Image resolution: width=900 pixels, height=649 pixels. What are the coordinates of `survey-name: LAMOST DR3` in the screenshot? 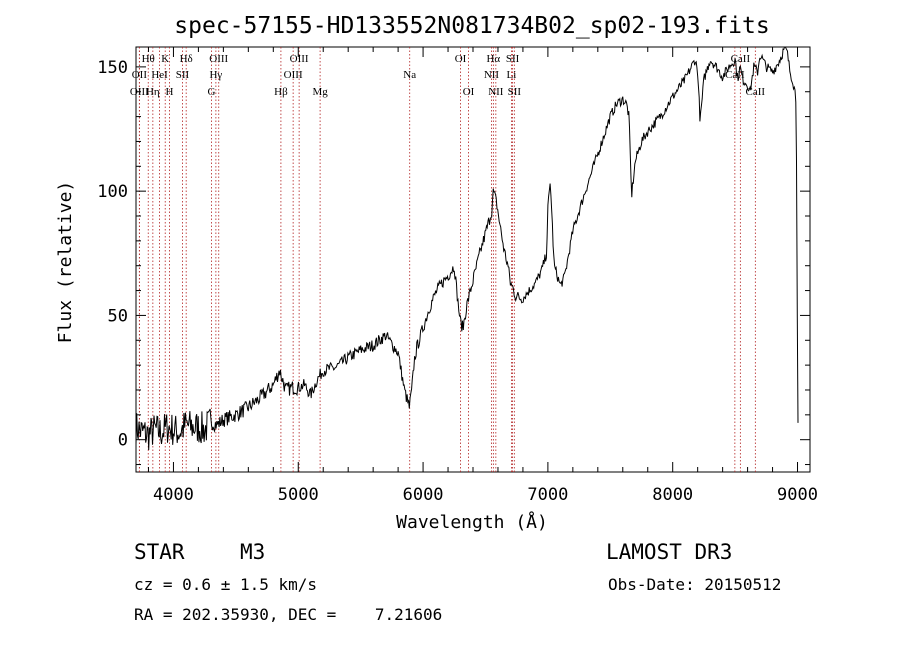 It's located at (669, 552).